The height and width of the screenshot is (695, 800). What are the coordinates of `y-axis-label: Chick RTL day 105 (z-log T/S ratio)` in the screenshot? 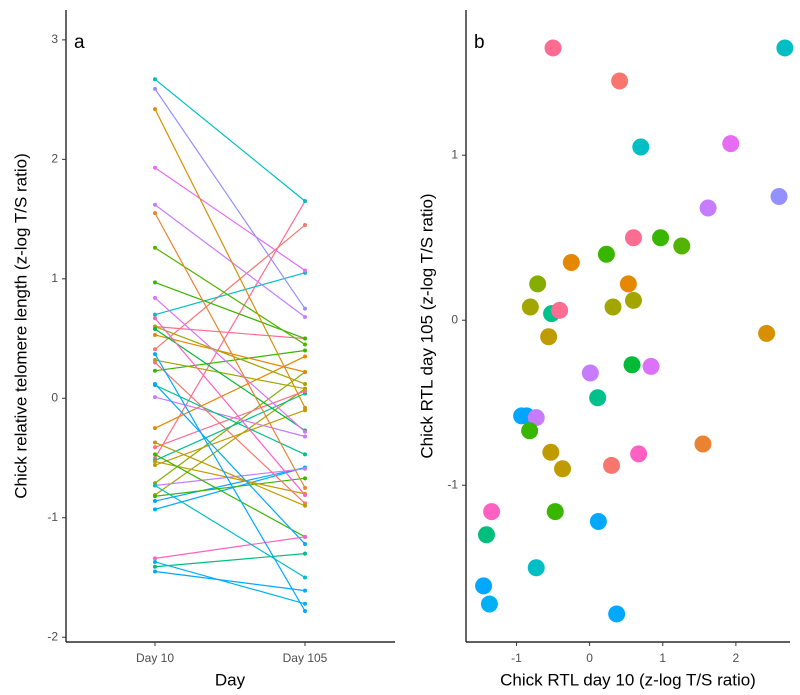 It's located at (426, 325).